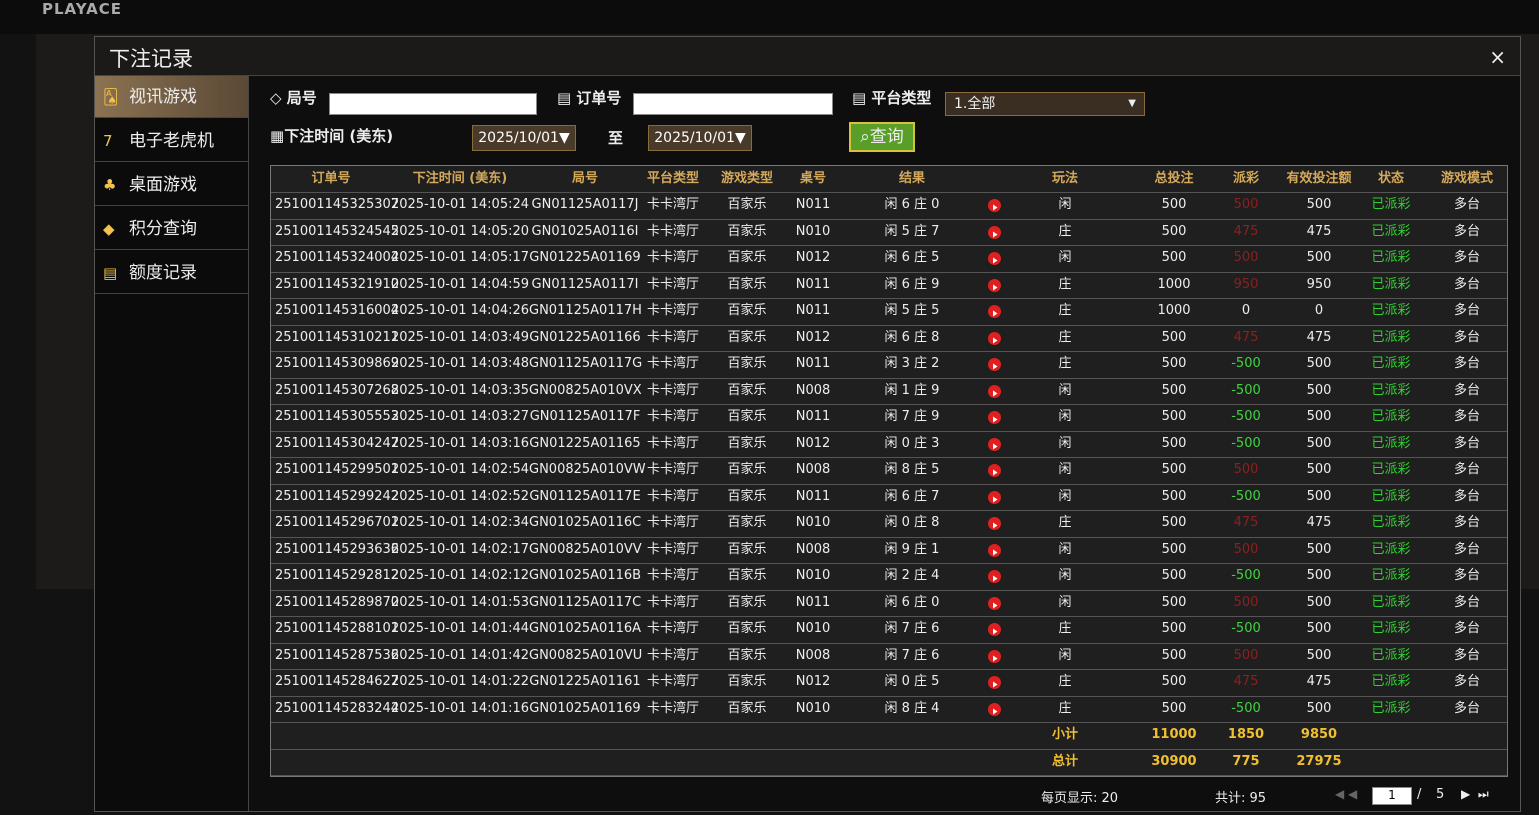  What do you see at coordinates (82, 9) in the screenshot?
I see `logo: PLAYACE` at bounding box center [82, 9].